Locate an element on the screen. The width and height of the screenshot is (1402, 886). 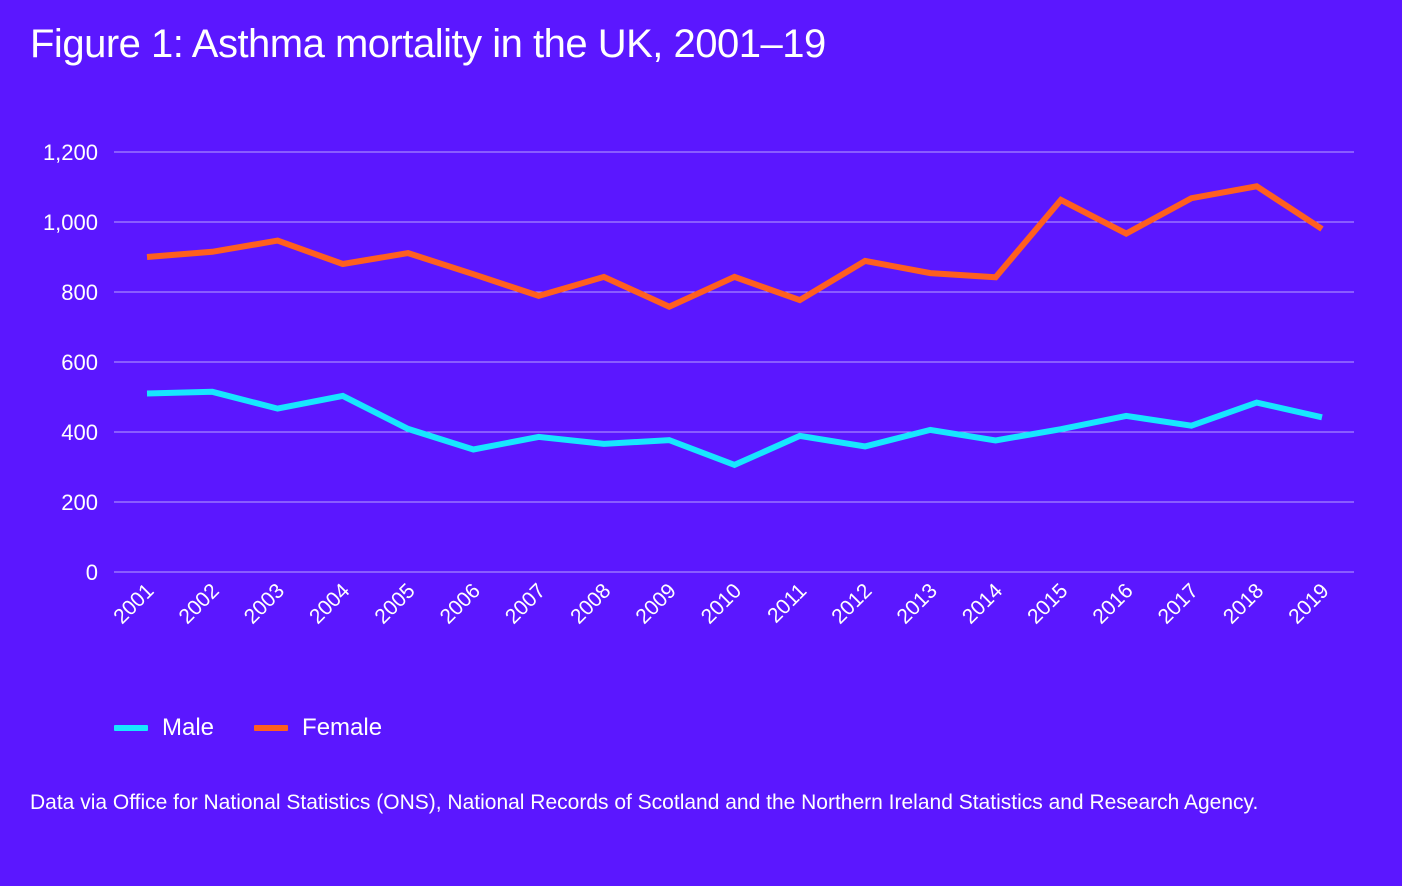
x-tick-label: 2002 is located at coordinates (199, 603).